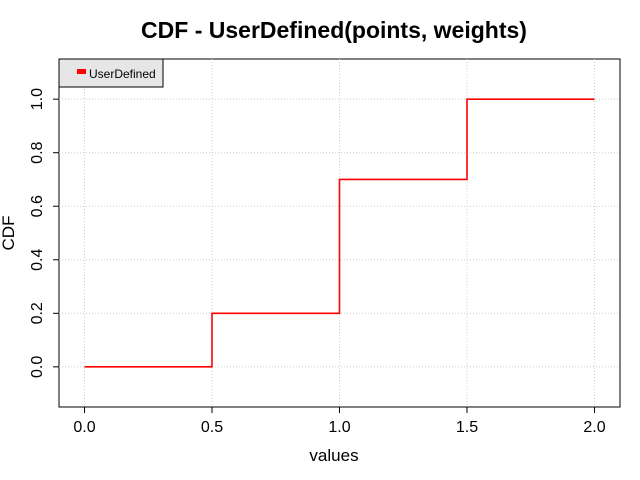 Image resolution: width=640 pixels, height=480 pixels. Describe the element at coordinates (212, 427) in the screenshot. I see `x-tick-label: 0.5` at that location.